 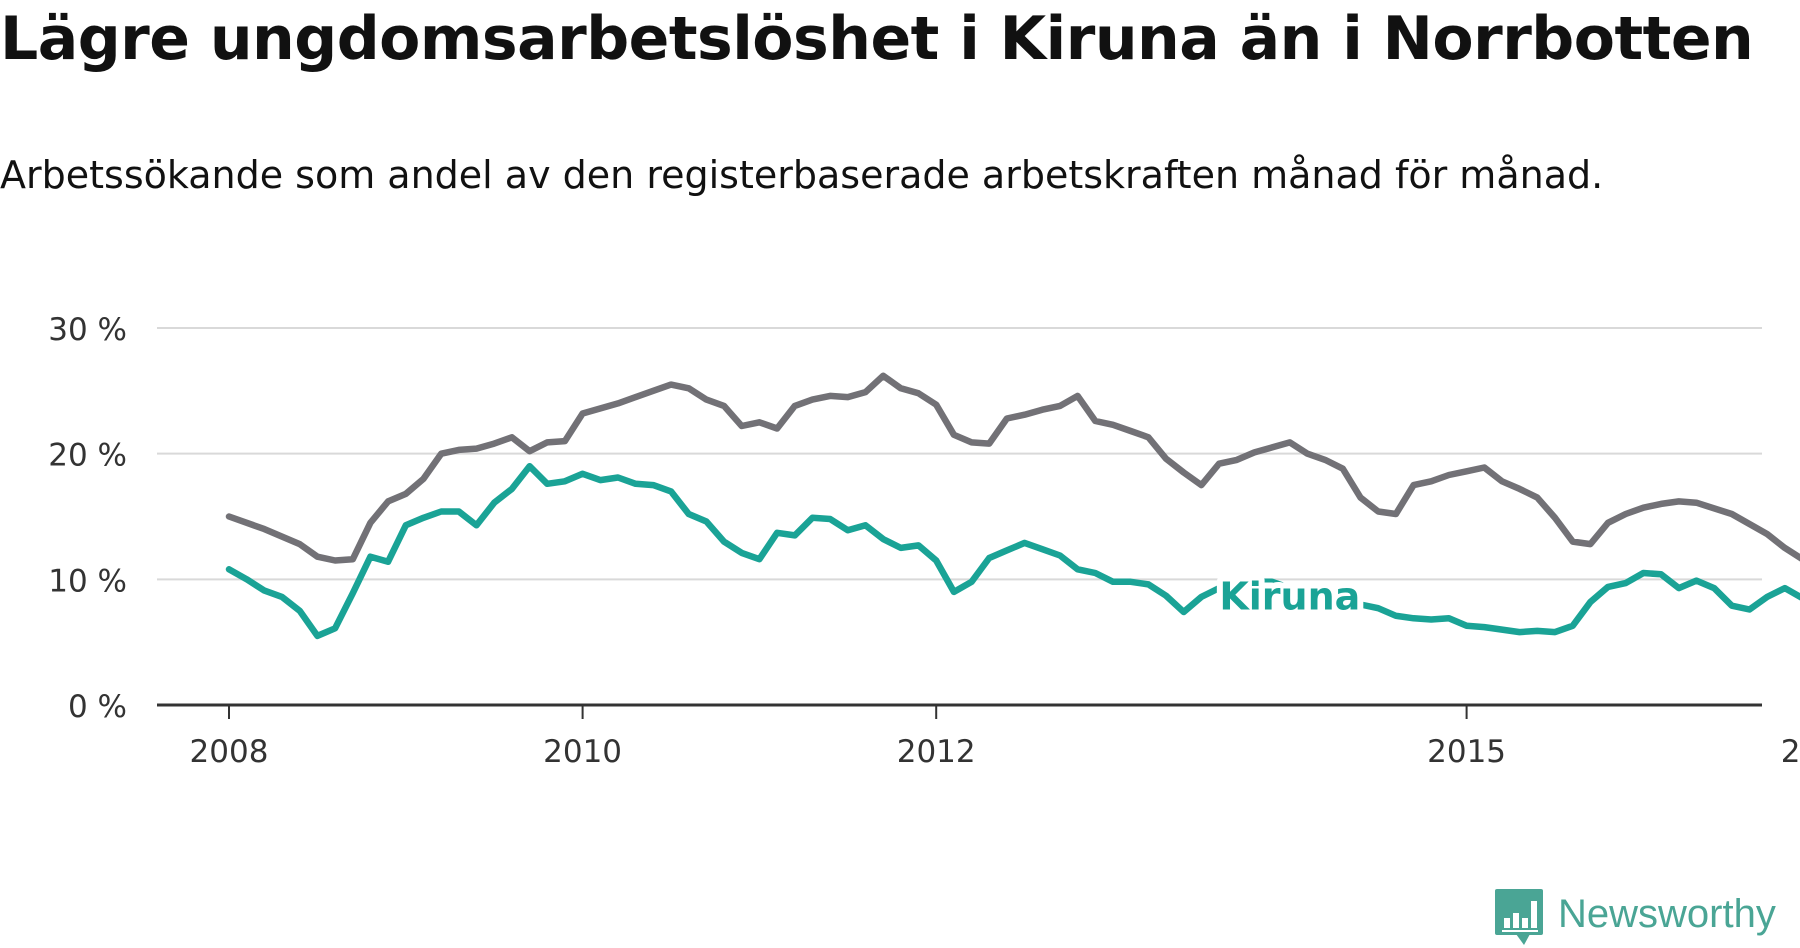 I want to click on series-labels: 4,5 %1,9 %NorrbottenKiruna, so click(x=1289, y=596).